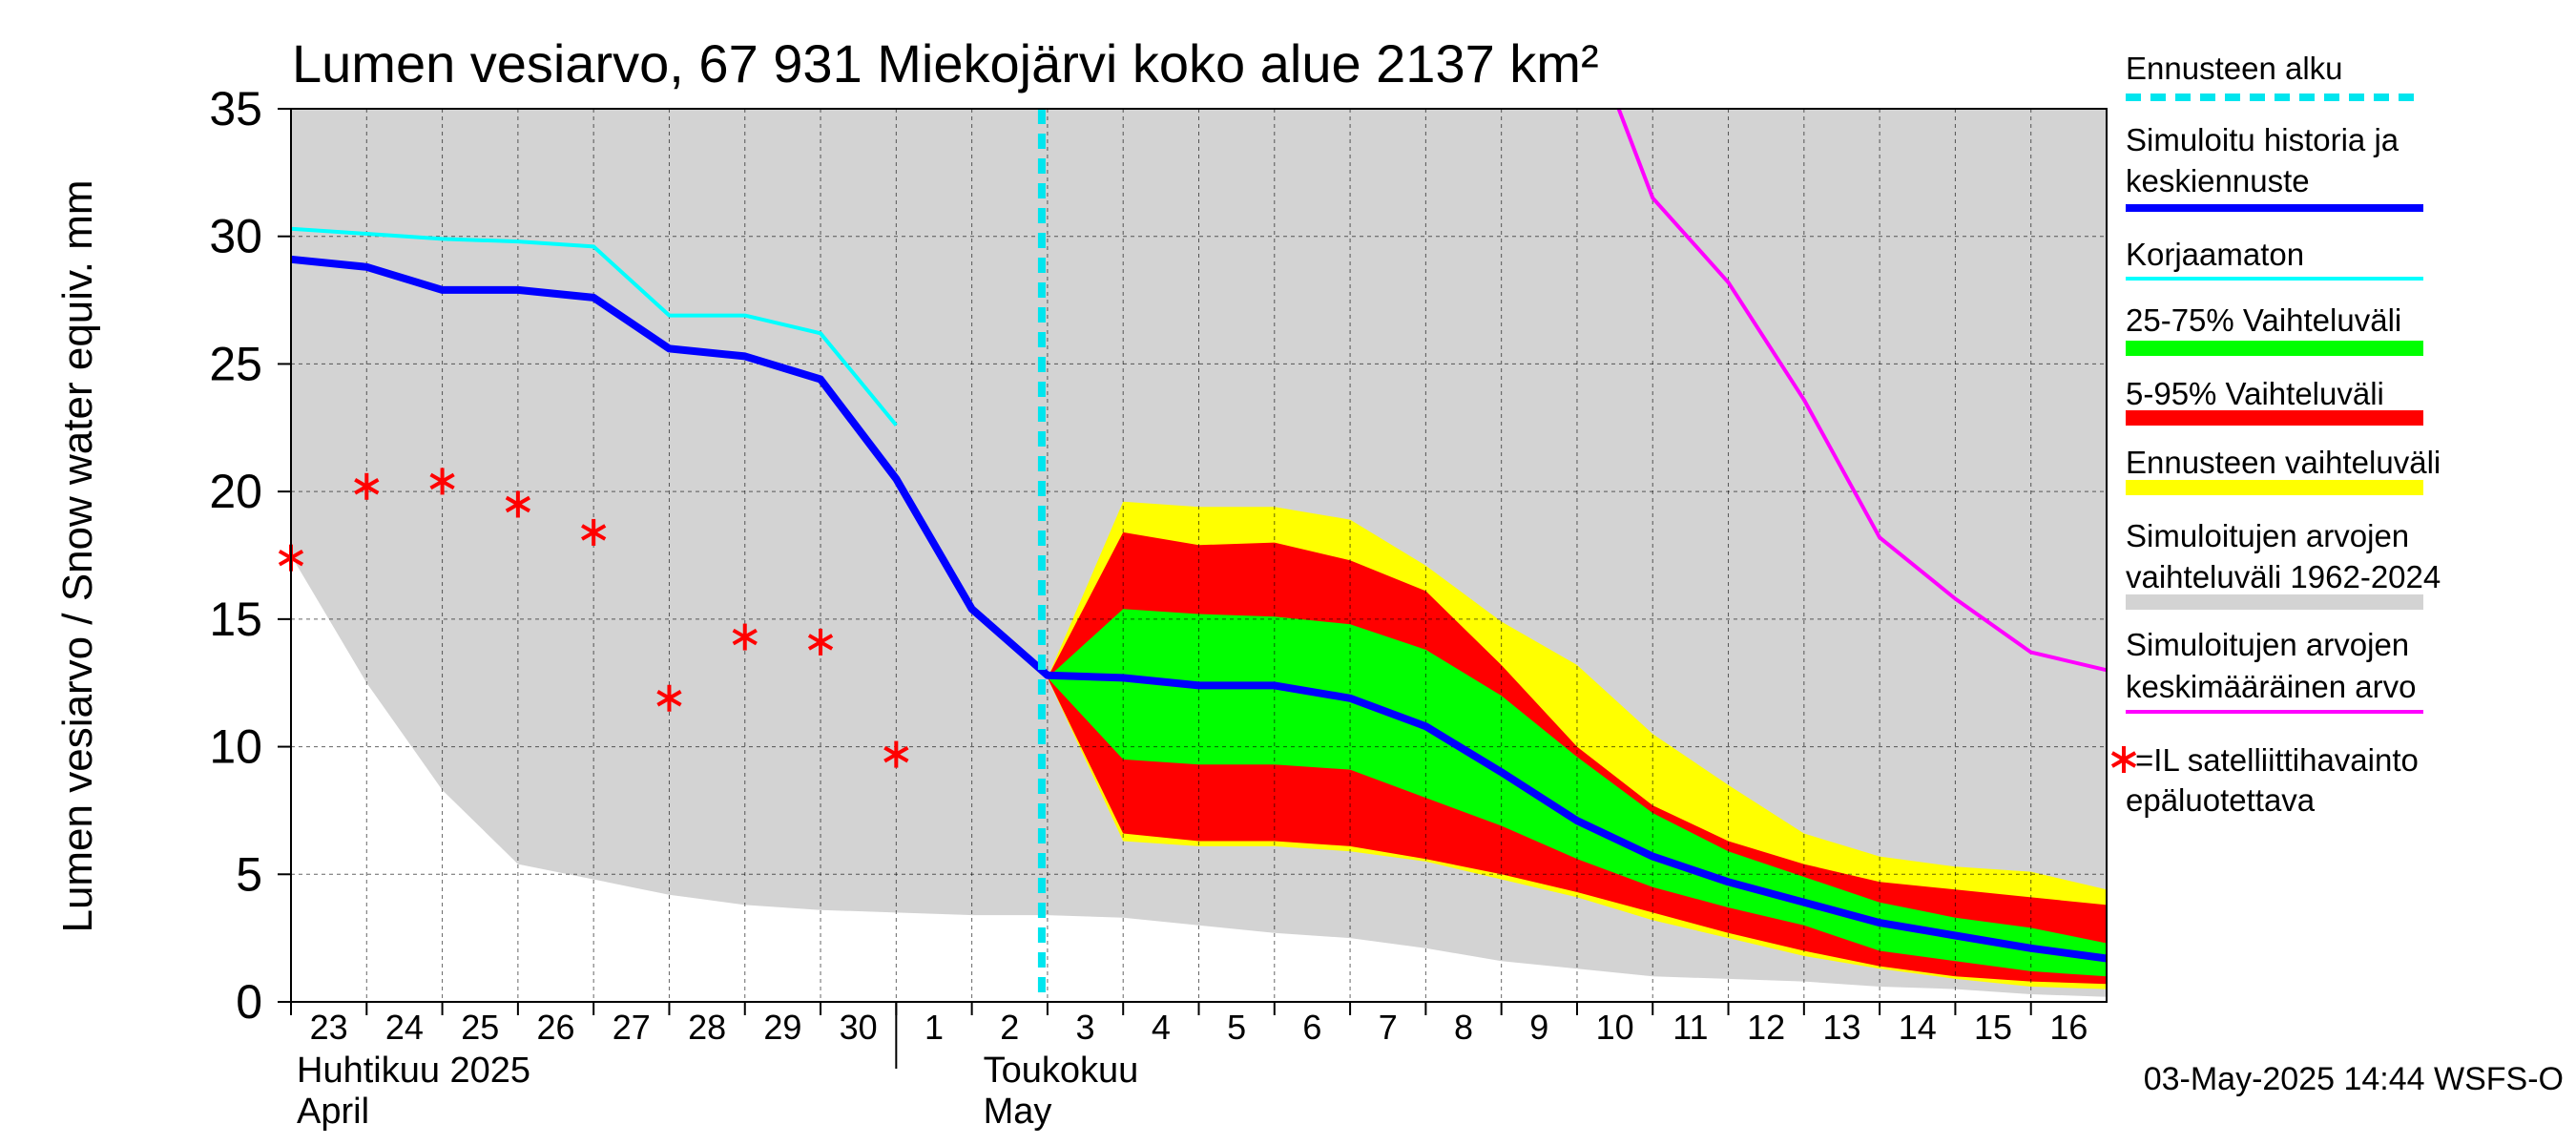 The height and width of the screenshot is (1145, 2576). I want to click on x-tick-label: 13, so click(1841, 1027).